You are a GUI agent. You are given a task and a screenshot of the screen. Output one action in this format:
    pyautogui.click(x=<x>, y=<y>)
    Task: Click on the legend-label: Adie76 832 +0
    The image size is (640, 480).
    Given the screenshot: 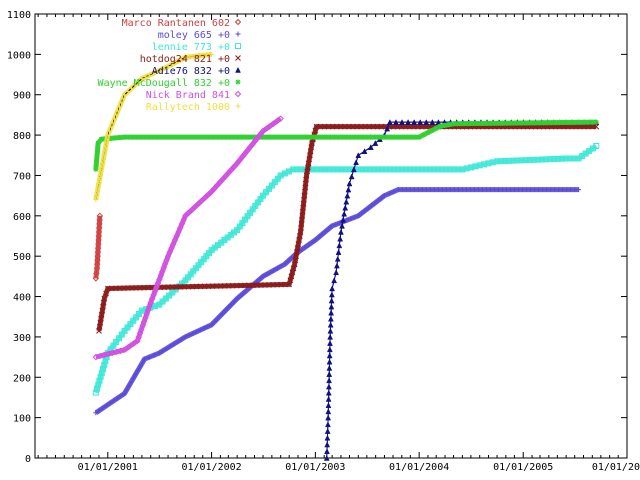 What is the action you would take?
    pyautogui.click(x=191, y=71)
    